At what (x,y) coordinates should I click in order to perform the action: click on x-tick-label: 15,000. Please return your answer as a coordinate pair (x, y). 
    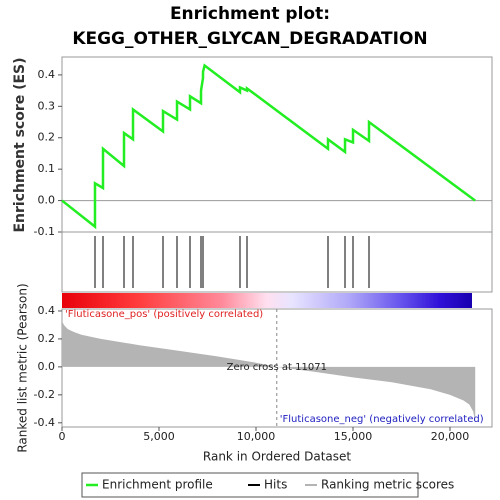
    Looking at the image, I should click on (353, 436).